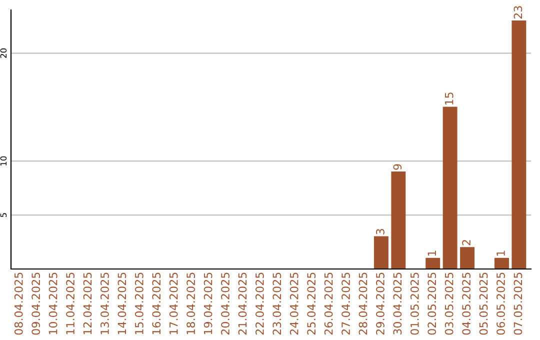  Describe the element at coordinates (466, 303) in the screenshot. I see `x-tick-label: 04.05.2025` at that location.